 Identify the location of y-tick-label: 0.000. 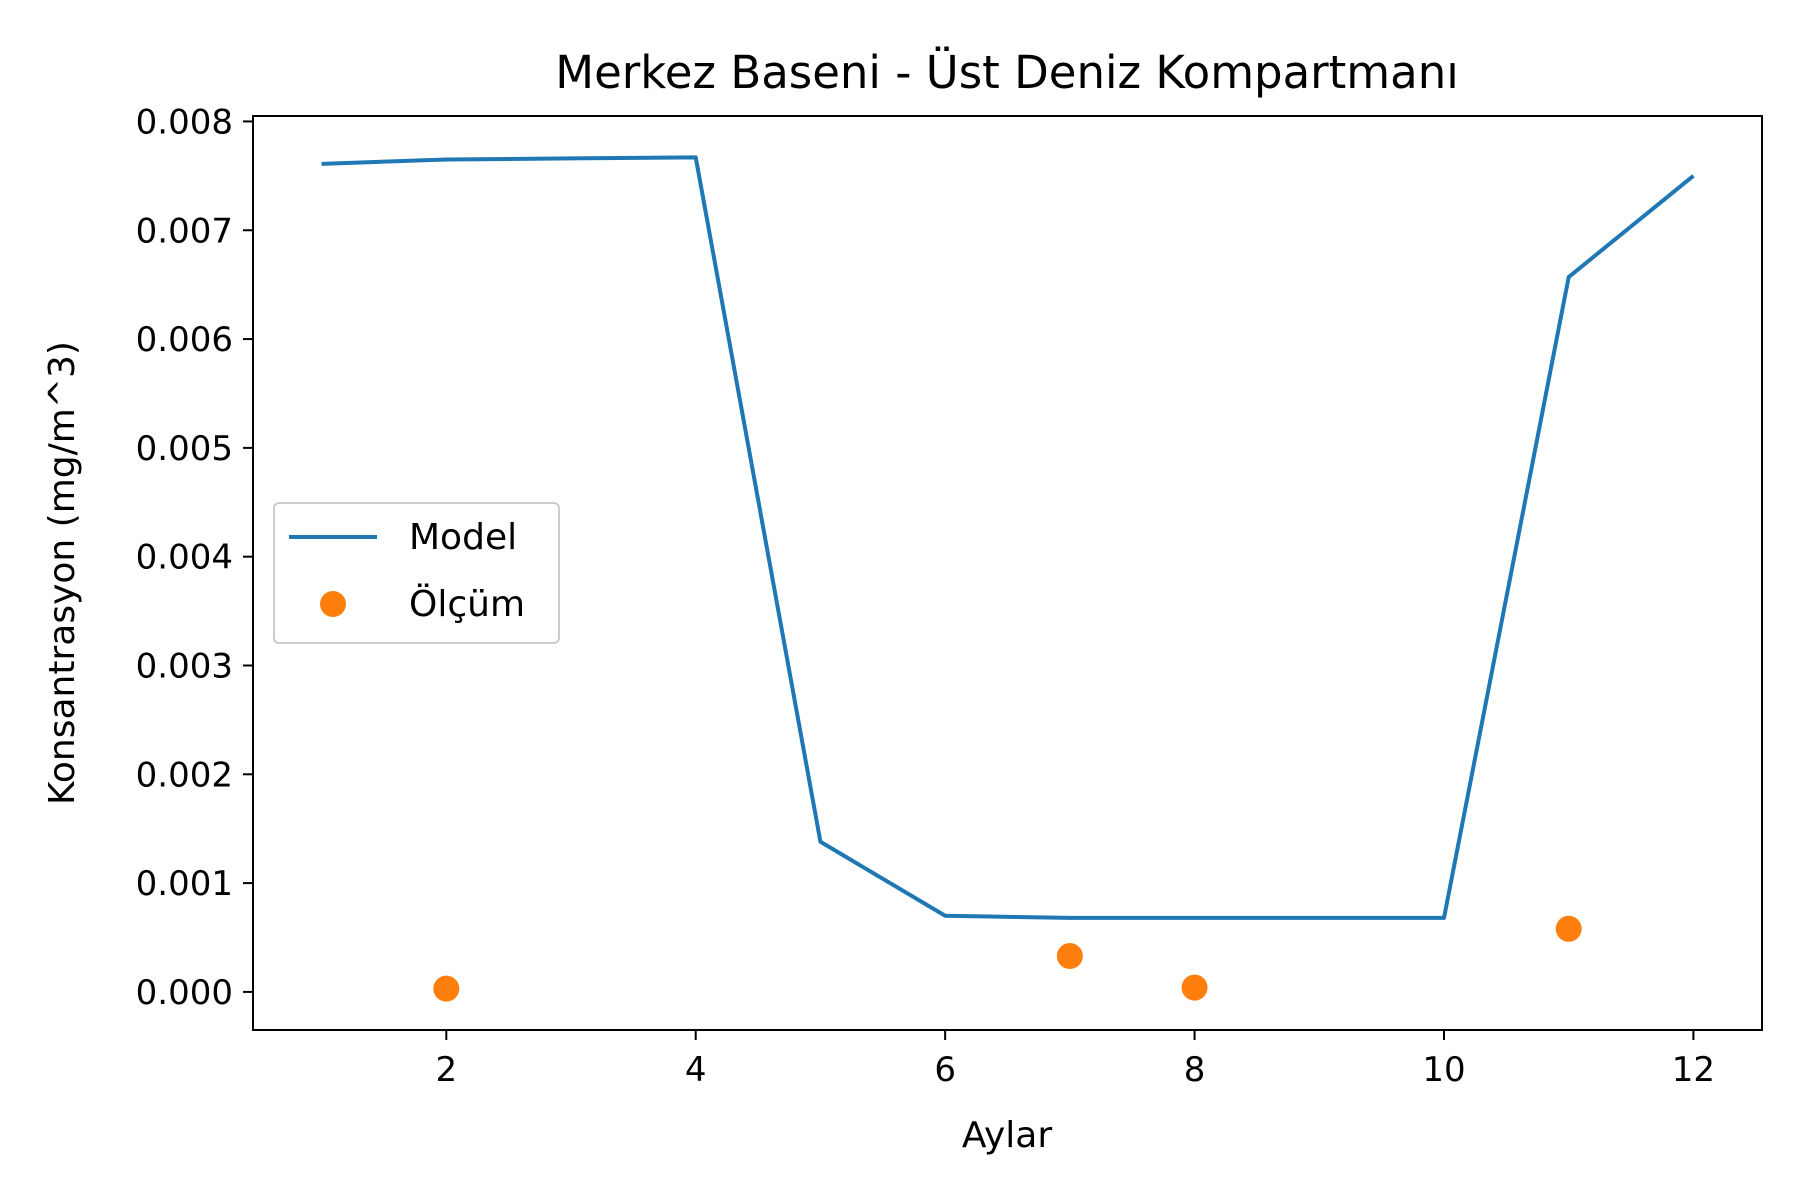
(184, 993).